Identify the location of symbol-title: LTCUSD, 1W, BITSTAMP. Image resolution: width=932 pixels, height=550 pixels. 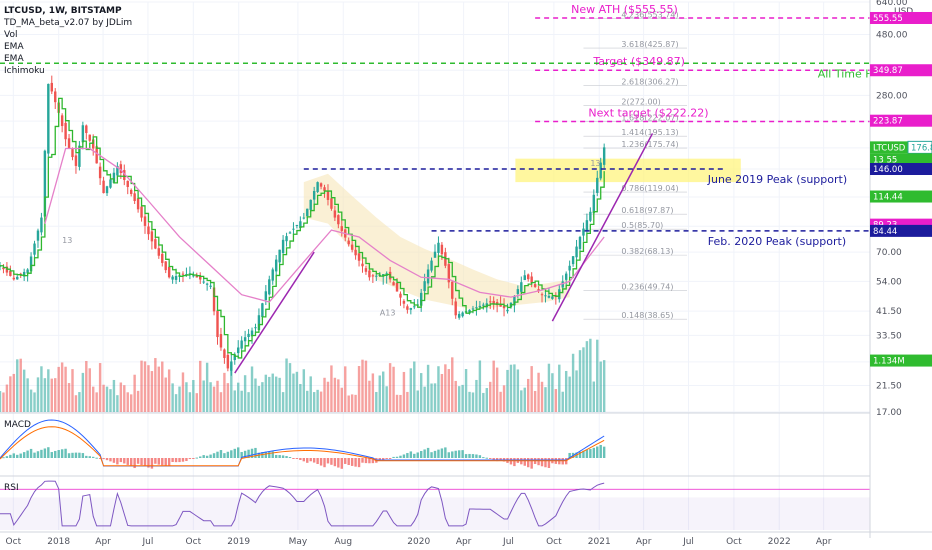
(63, 11).